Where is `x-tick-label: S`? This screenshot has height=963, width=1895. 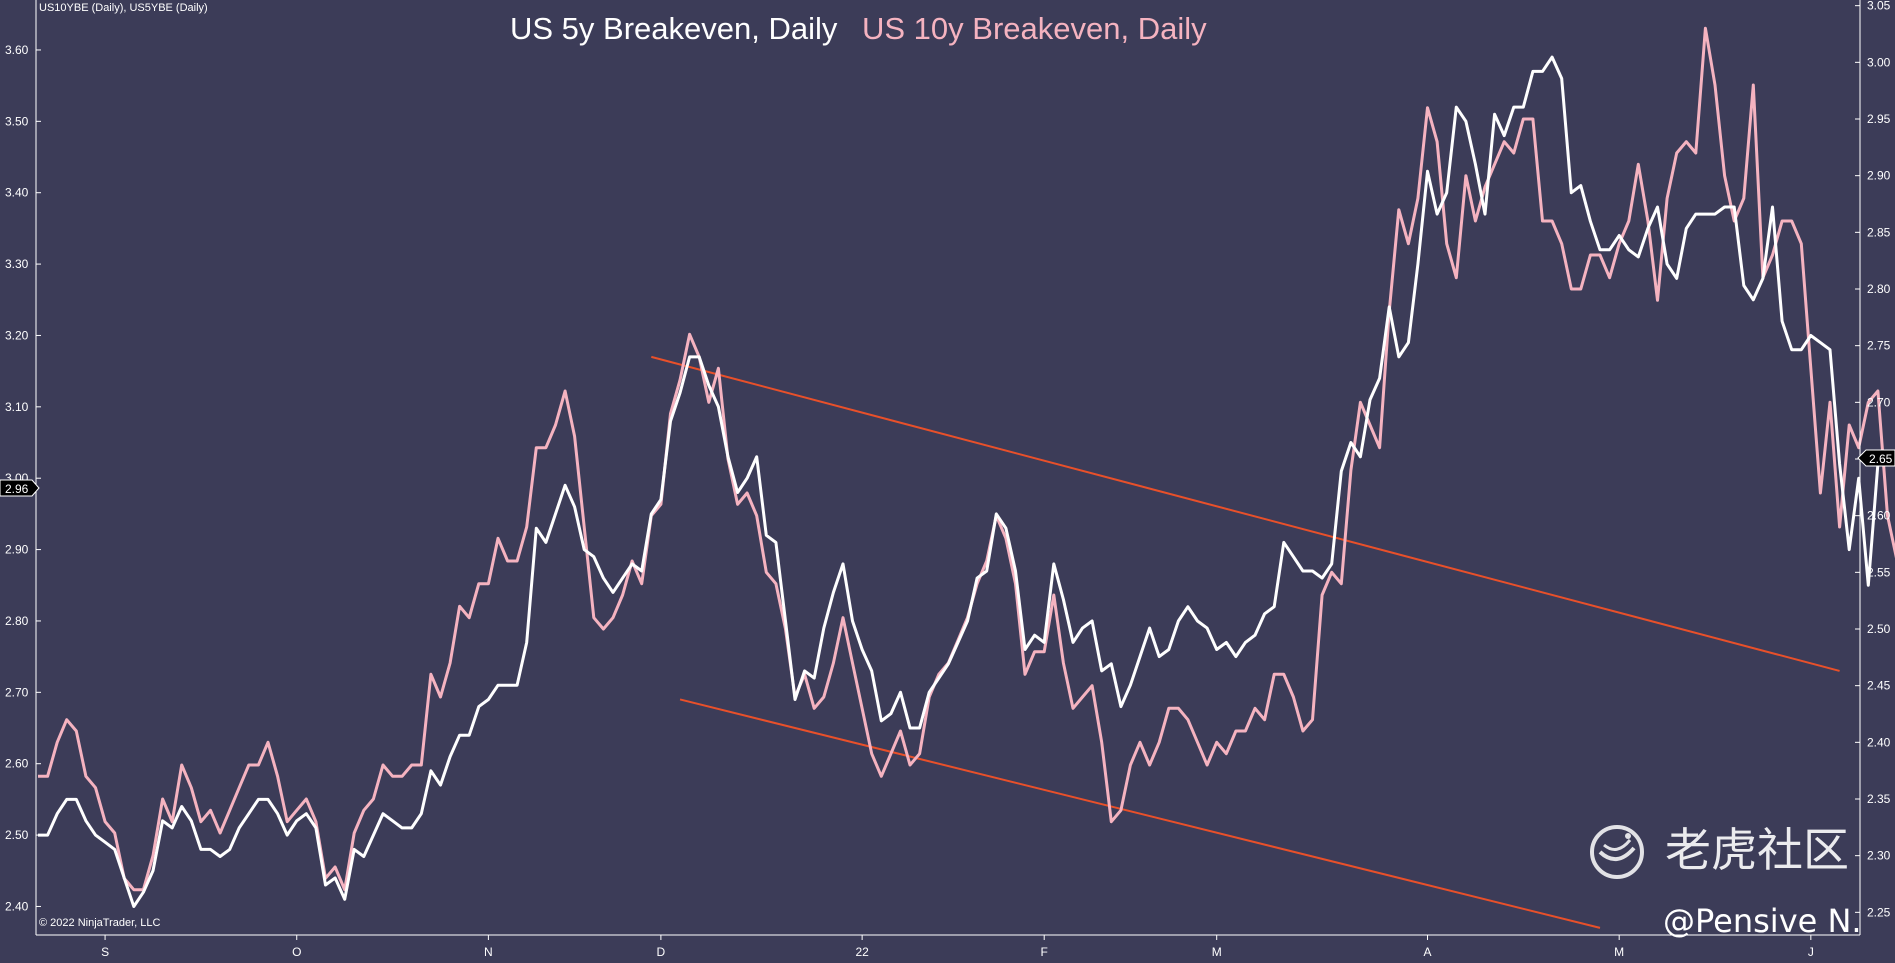
x-tick-label: S is located at coordinates (105, 952).